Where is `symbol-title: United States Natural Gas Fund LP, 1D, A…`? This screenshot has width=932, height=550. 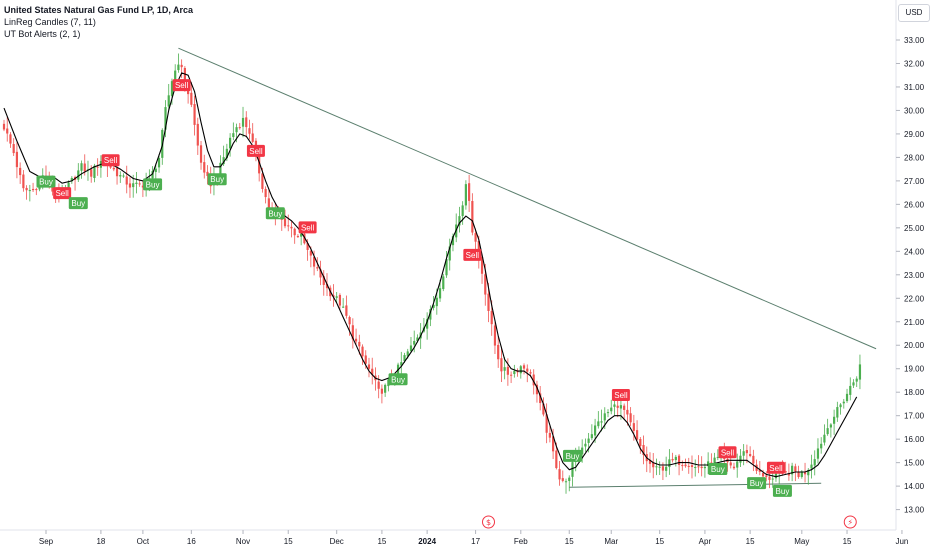
symbol-title: United States Natural Gas Fund LP, 1D, A… is located at coordinates (99, 10).